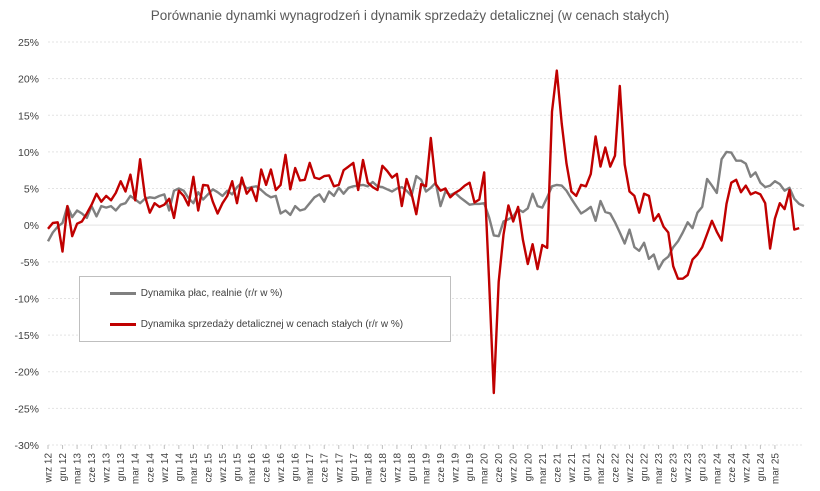 This screenshot has width=820, height=491. Describe the element at coordinates (123, 293) in the screenshot. I see `legend-swatch-wages` at that location.